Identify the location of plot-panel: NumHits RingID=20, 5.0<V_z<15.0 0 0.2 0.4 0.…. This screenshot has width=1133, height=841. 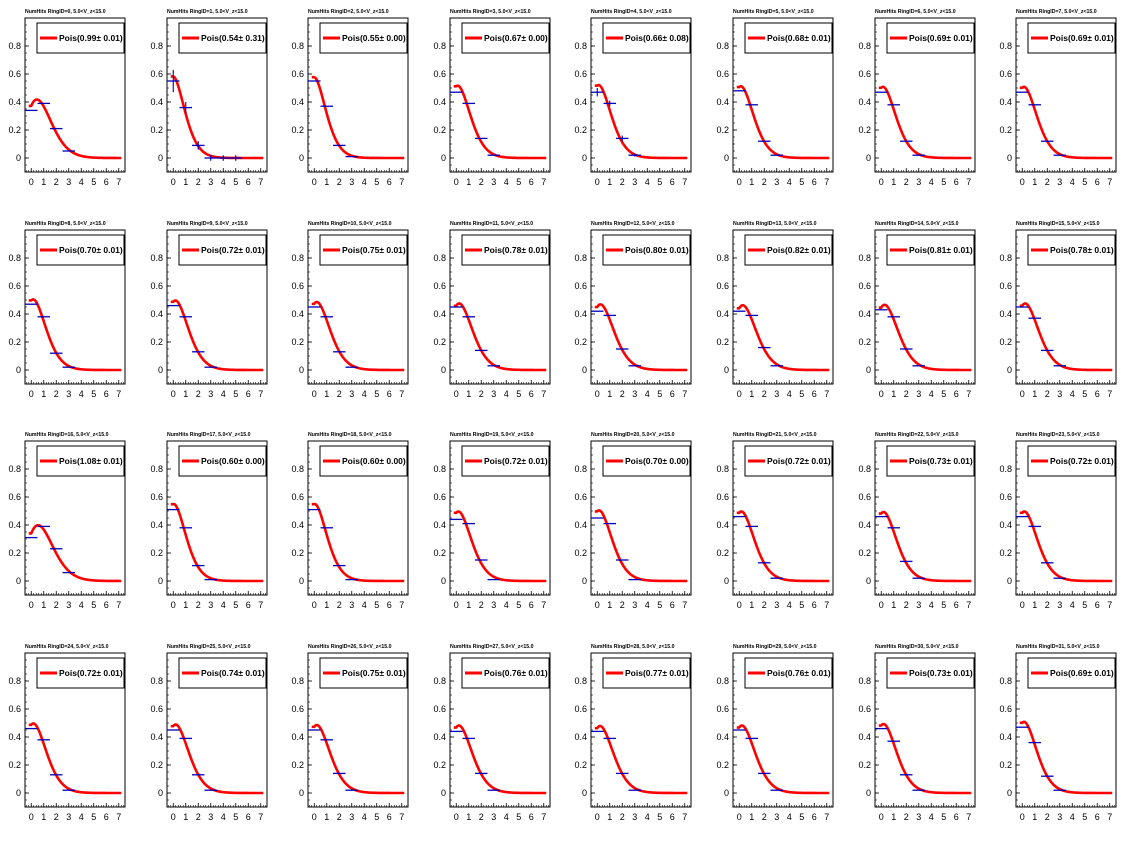
(636, 526).